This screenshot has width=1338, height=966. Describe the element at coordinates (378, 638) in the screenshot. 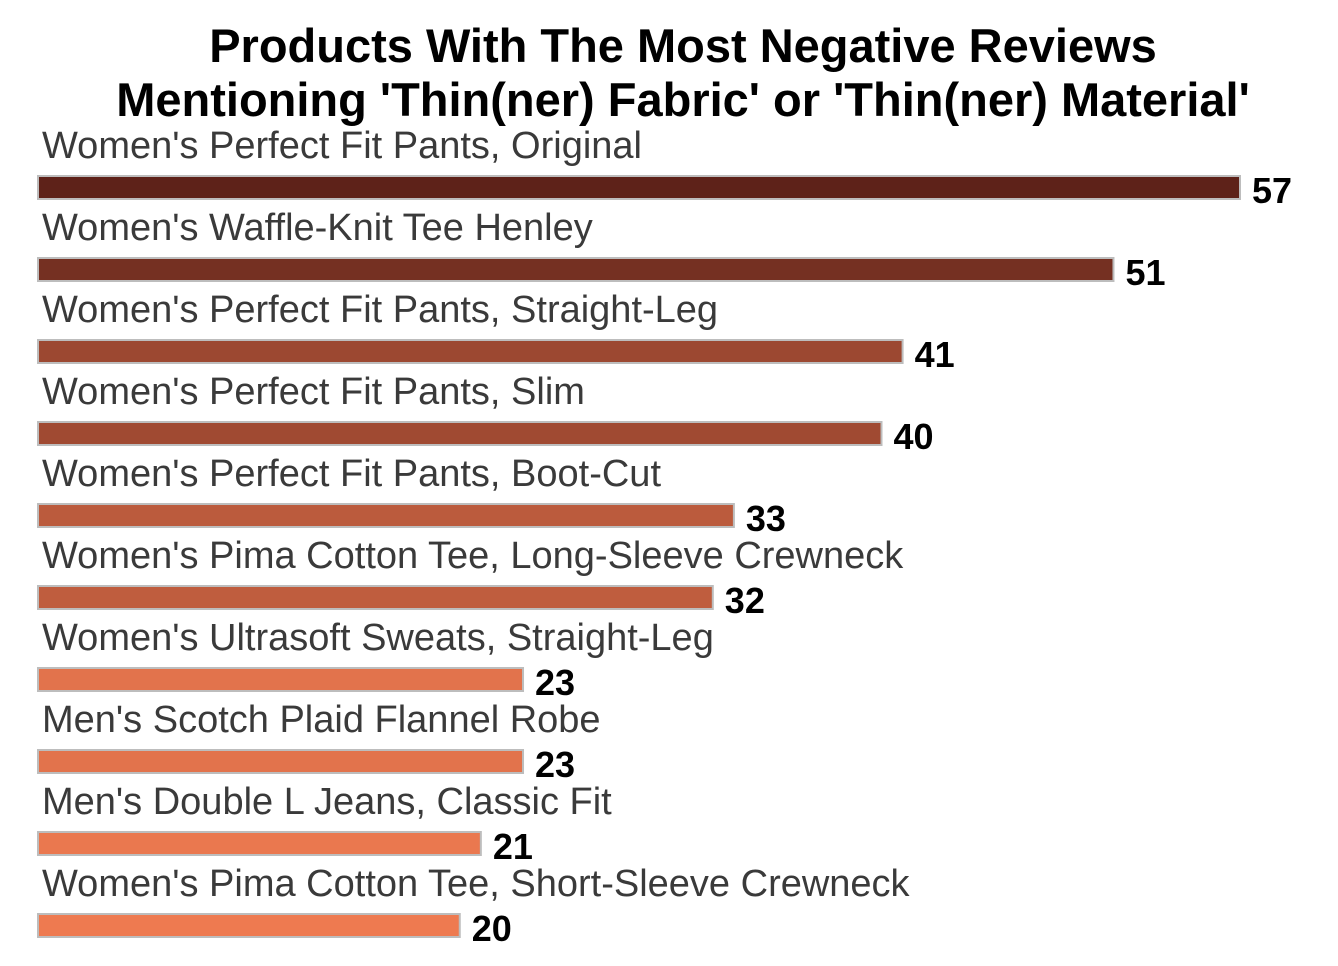

I see `category-label: Women's Ultrasoft Sweats, Straight-Leg` at that location.